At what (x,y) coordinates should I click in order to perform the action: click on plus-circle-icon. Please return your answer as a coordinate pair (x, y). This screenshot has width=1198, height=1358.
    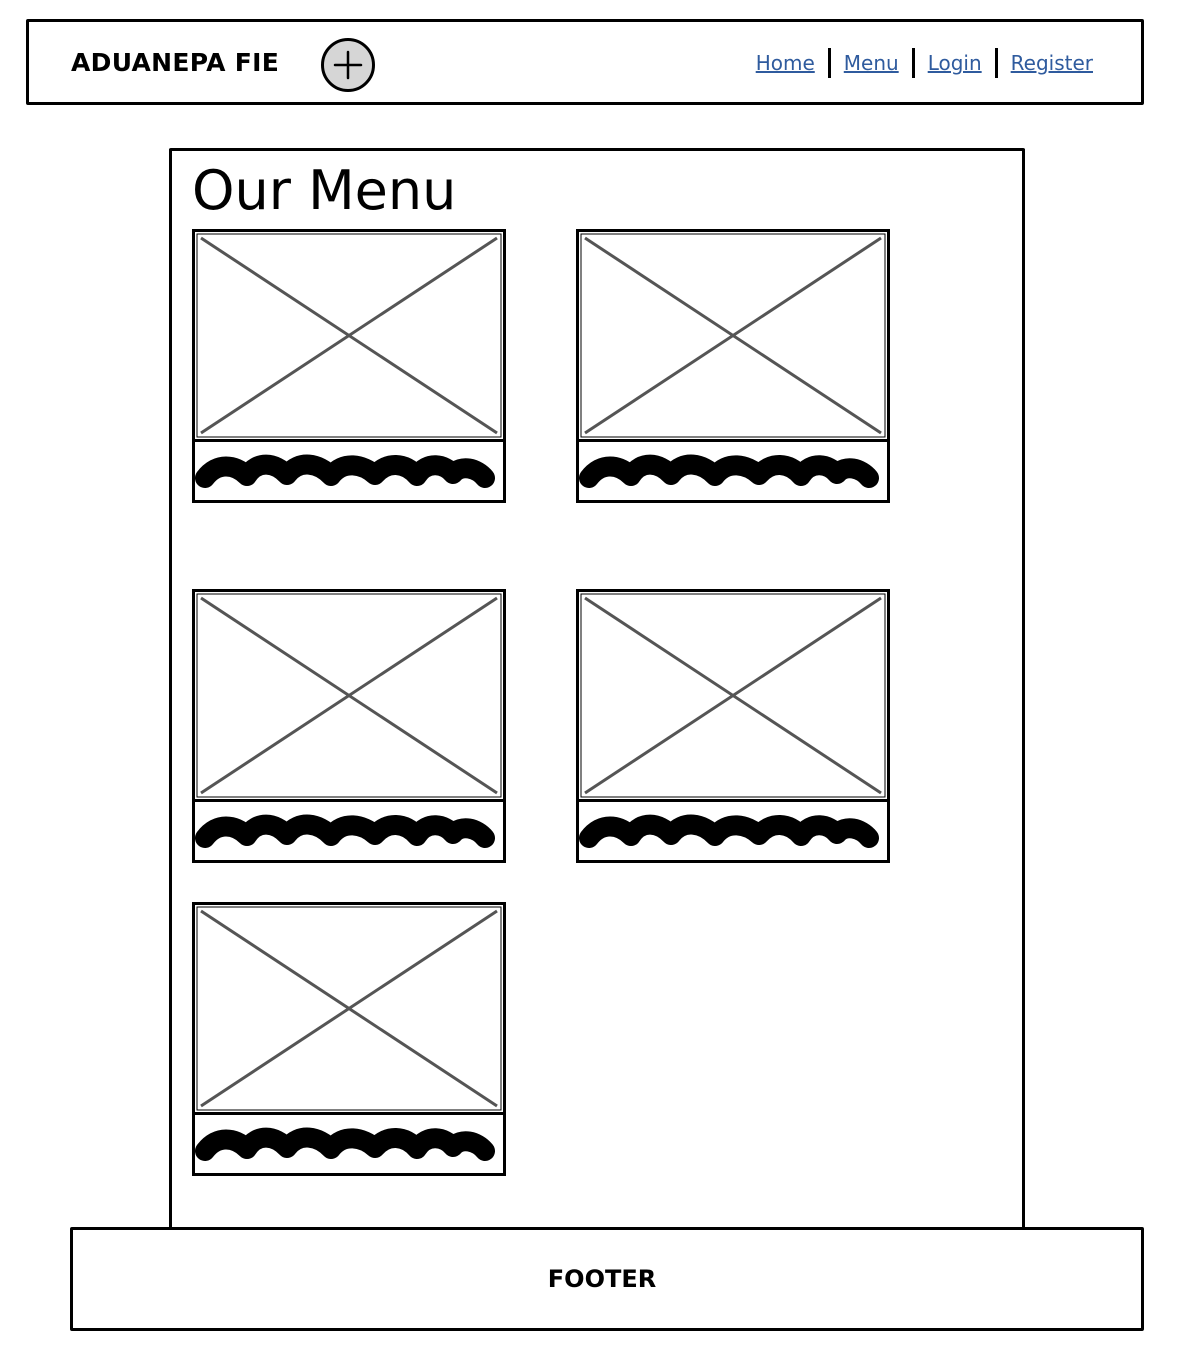
    Looking at the image, I should click on (348, 65).